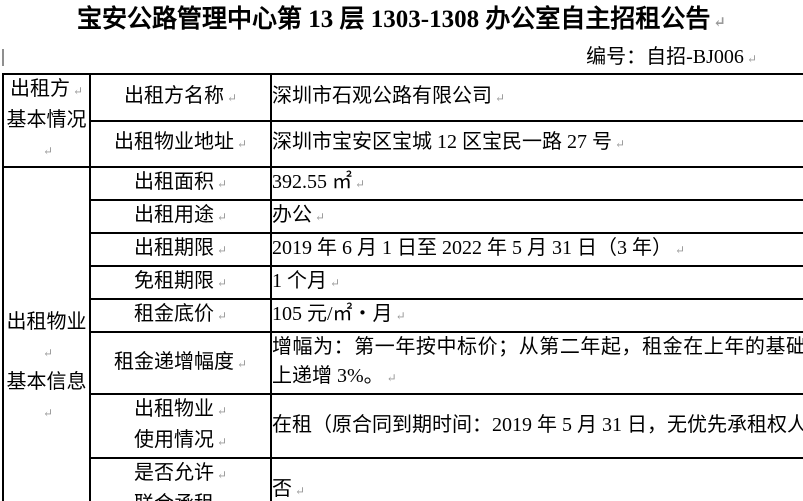 Image resolution: width=803 pixels, height=501 pixels. I want to click on table-row: 是否允许联合承租 否, so click(403, 479).